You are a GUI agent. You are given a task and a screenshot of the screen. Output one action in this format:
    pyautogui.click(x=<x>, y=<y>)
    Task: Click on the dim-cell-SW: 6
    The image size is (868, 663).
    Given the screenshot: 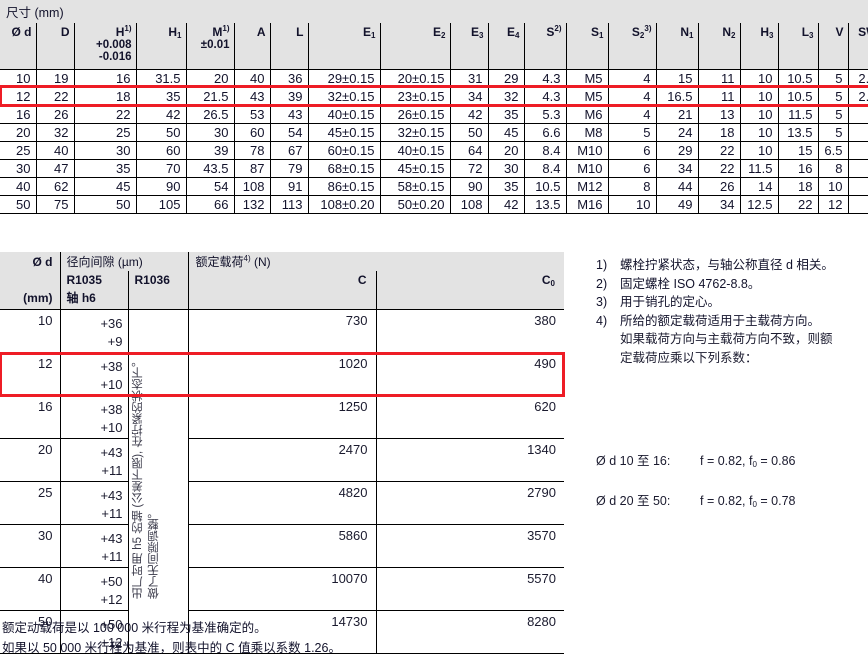 What is the action you would take?
    pyautogui.click(x=857, y=186)
    